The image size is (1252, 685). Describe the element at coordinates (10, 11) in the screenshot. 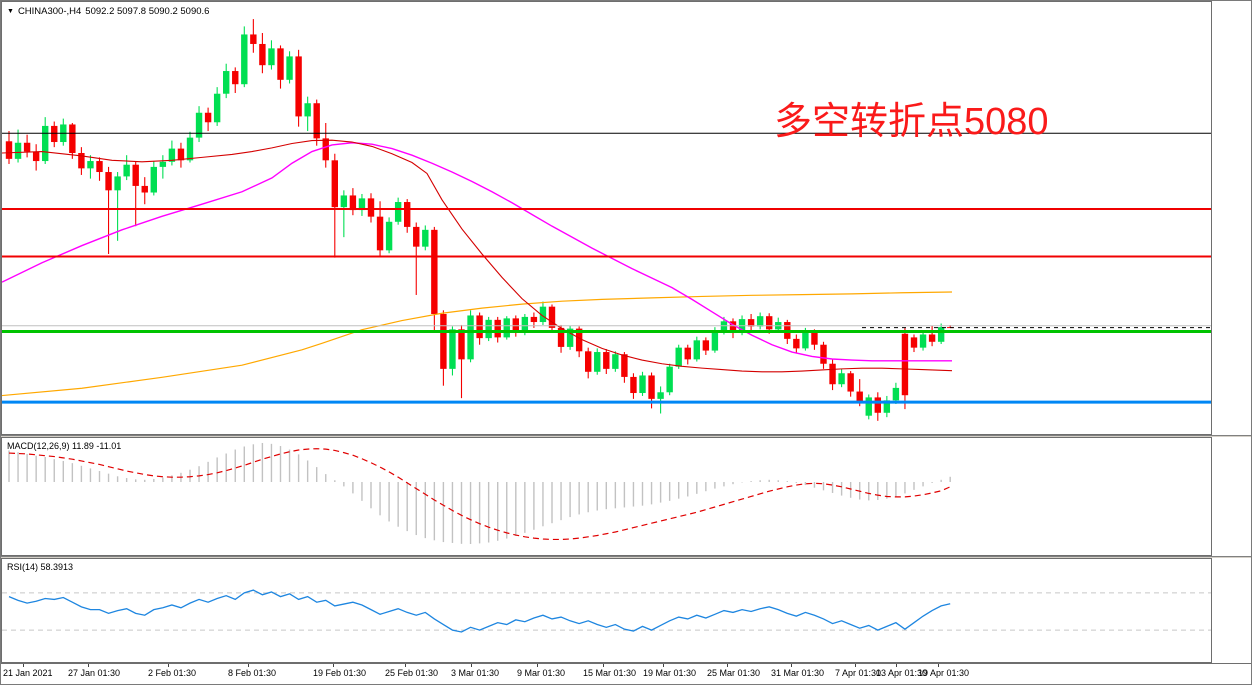

I see `chevron-down-icon: ▼` at that location.